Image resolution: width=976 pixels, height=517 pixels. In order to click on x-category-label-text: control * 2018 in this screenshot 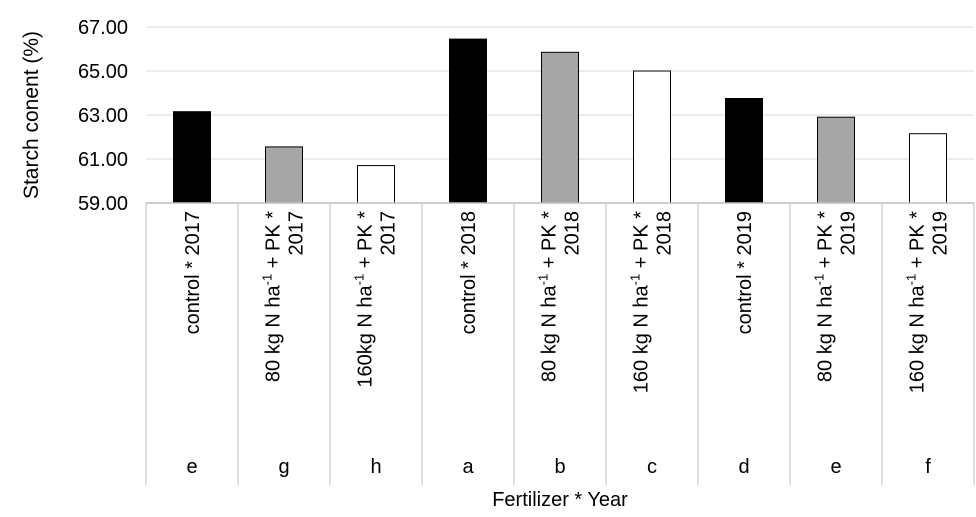, I will do `click(469, 272)`.